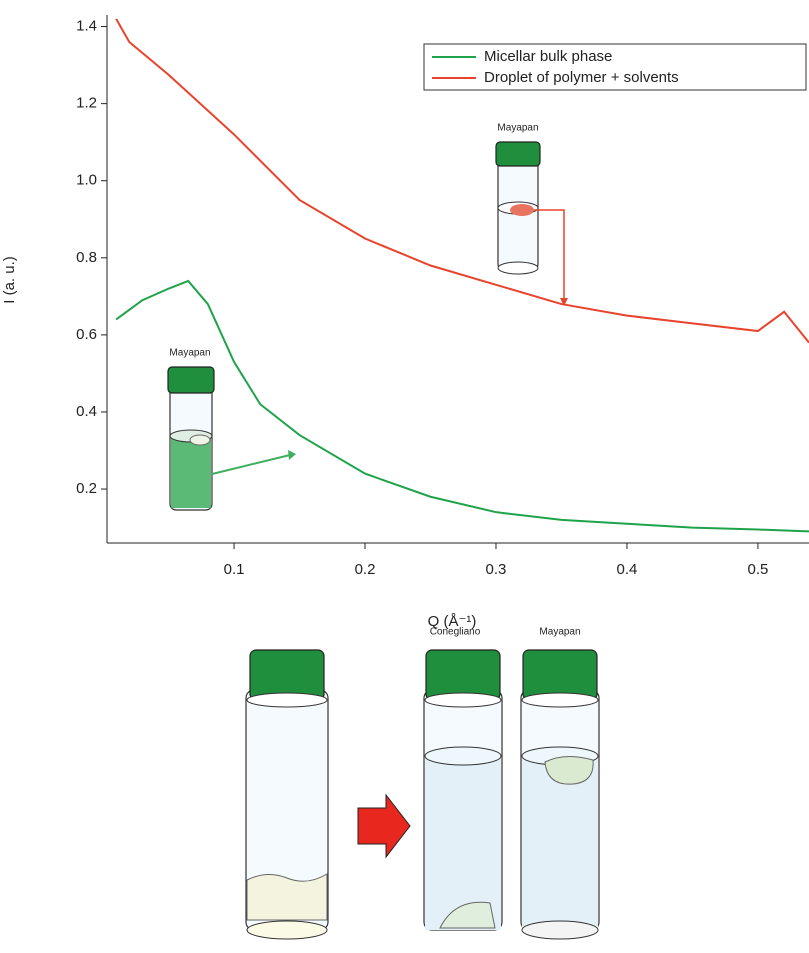  I want to click on vial-inset-red: Mayapan, so click(531, 214).